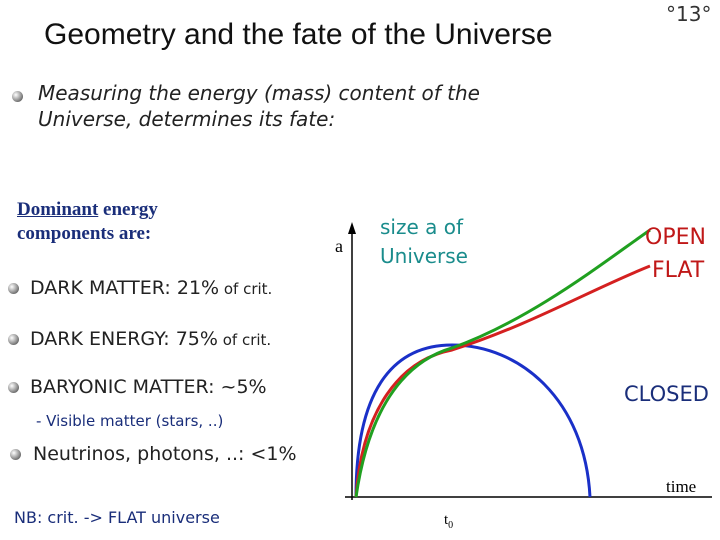 This screenshot has height=540, width=720. I want to click on open-label: OPEN, so click(675, 237).